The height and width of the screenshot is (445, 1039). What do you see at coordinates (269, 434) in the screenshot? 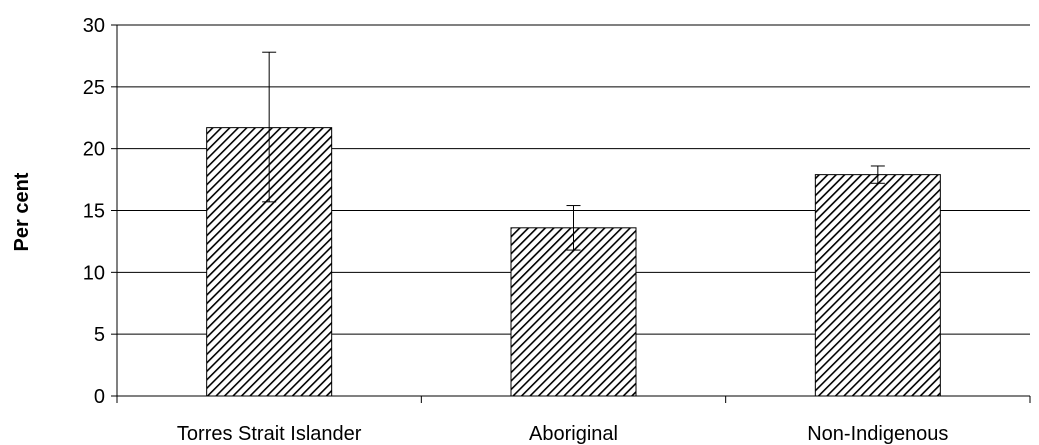
I see `category-label: Torres Strait Islander` at bounding box center [269, 434].